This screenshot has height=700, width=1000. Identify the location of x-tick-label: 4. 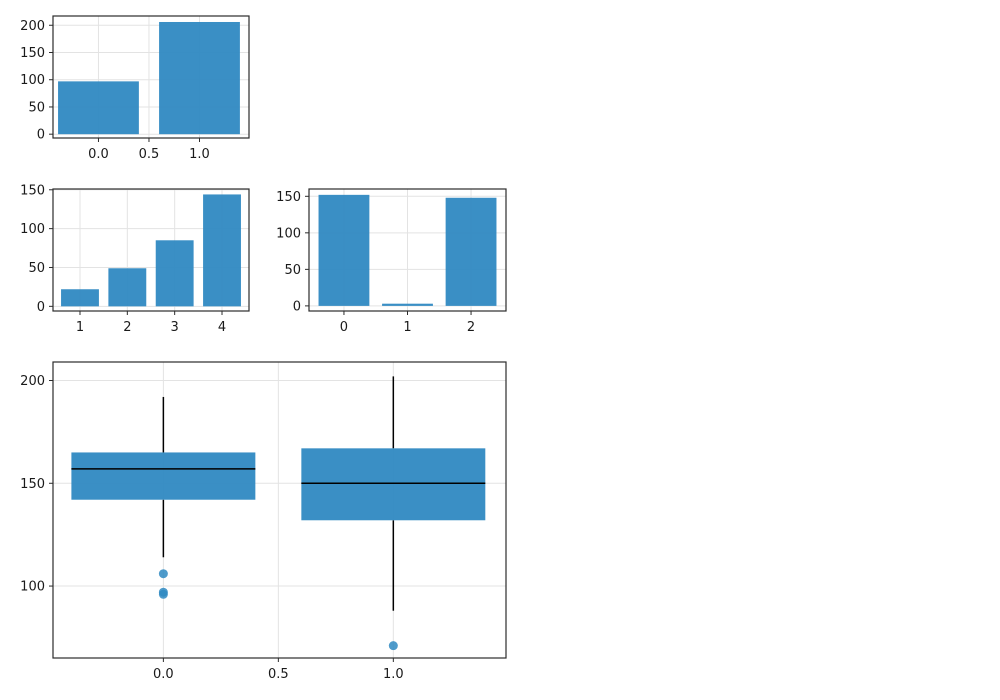
(222, 327).